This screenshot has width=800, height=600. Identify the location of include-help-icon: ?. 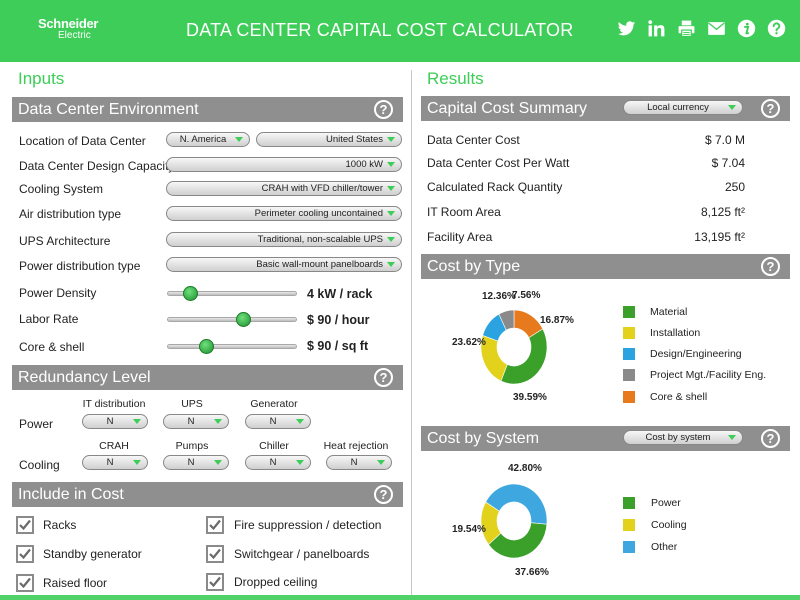
(383, 494).